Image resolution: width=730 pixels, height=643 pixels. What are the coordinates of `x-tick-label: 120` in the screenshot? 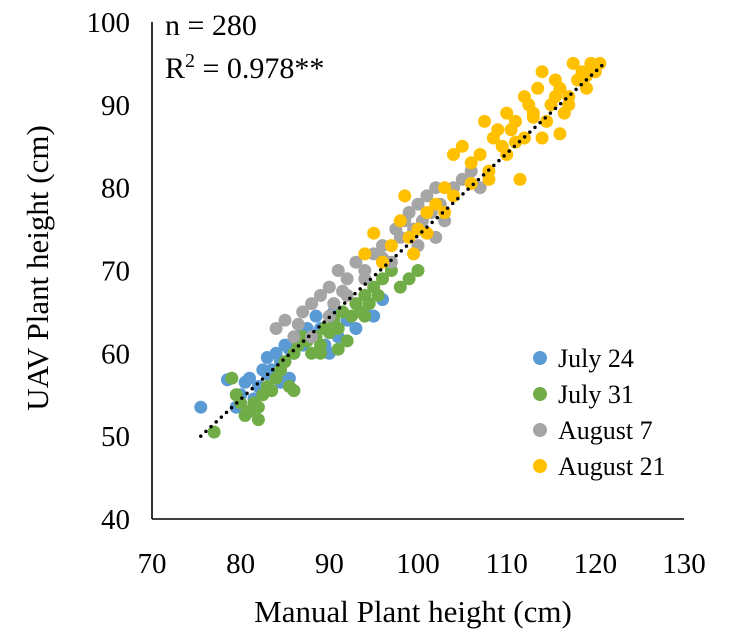 It's located at (596, 564).